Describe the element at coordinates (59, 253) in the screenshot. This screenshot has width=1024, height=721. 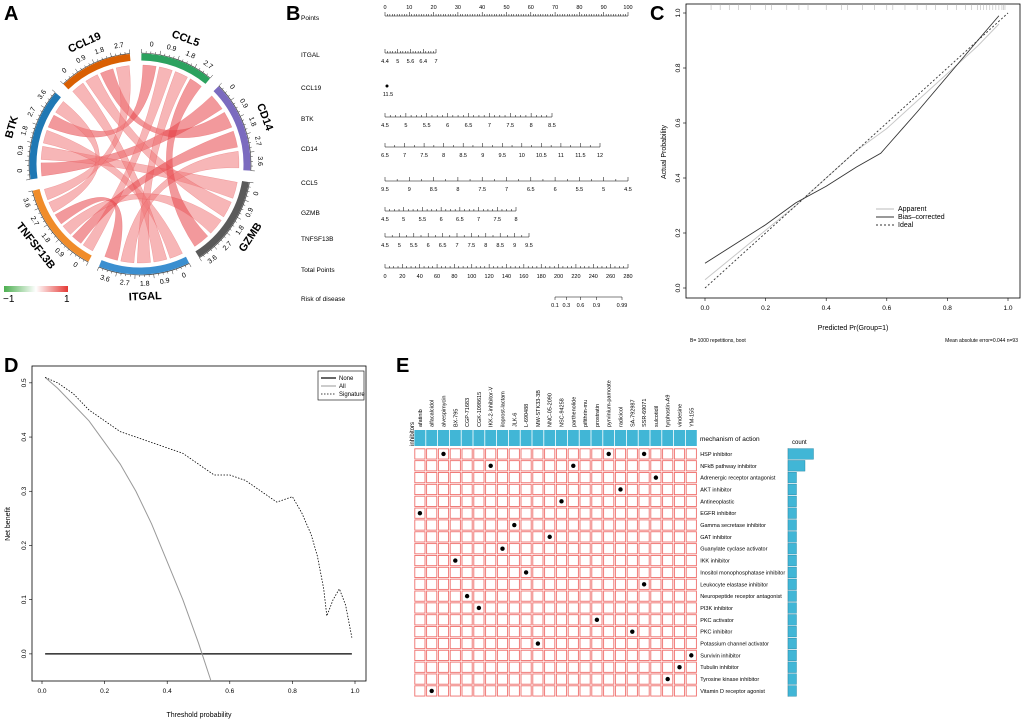
I see `chord-tick-label: 0.9` at that location.